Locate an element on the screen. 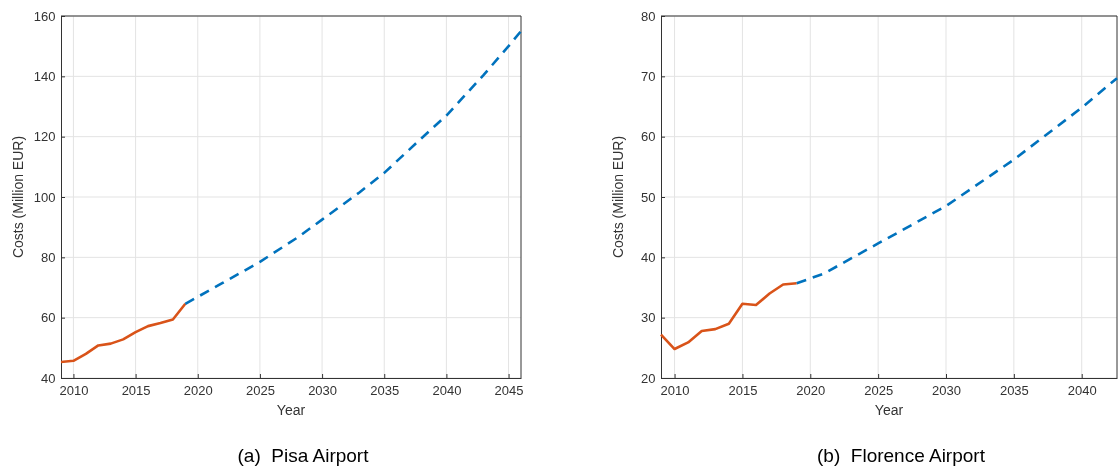  y-tick-label: 70 is located at coordinates (648, 76).